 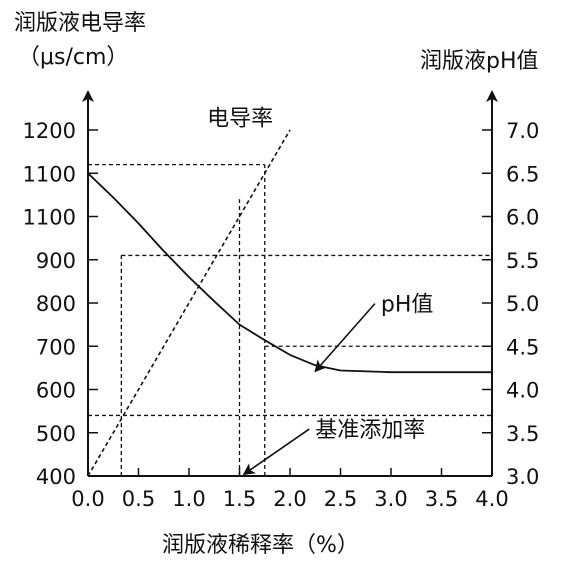 What do you see at coordinates (522, 174) in the screenshot?
I see `y-right-tick-label: 6.5` at bounding box center [522, 174].